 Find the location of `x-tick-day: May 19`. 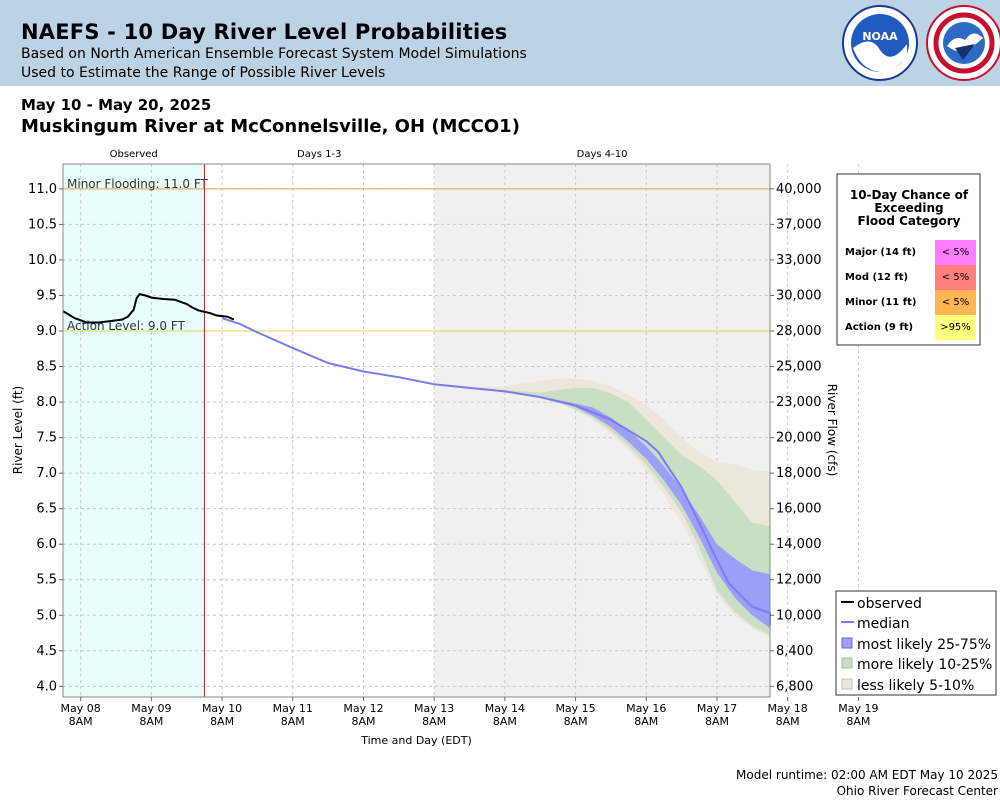

x-tick-day: May 19 is located at coordinates (858, 708).